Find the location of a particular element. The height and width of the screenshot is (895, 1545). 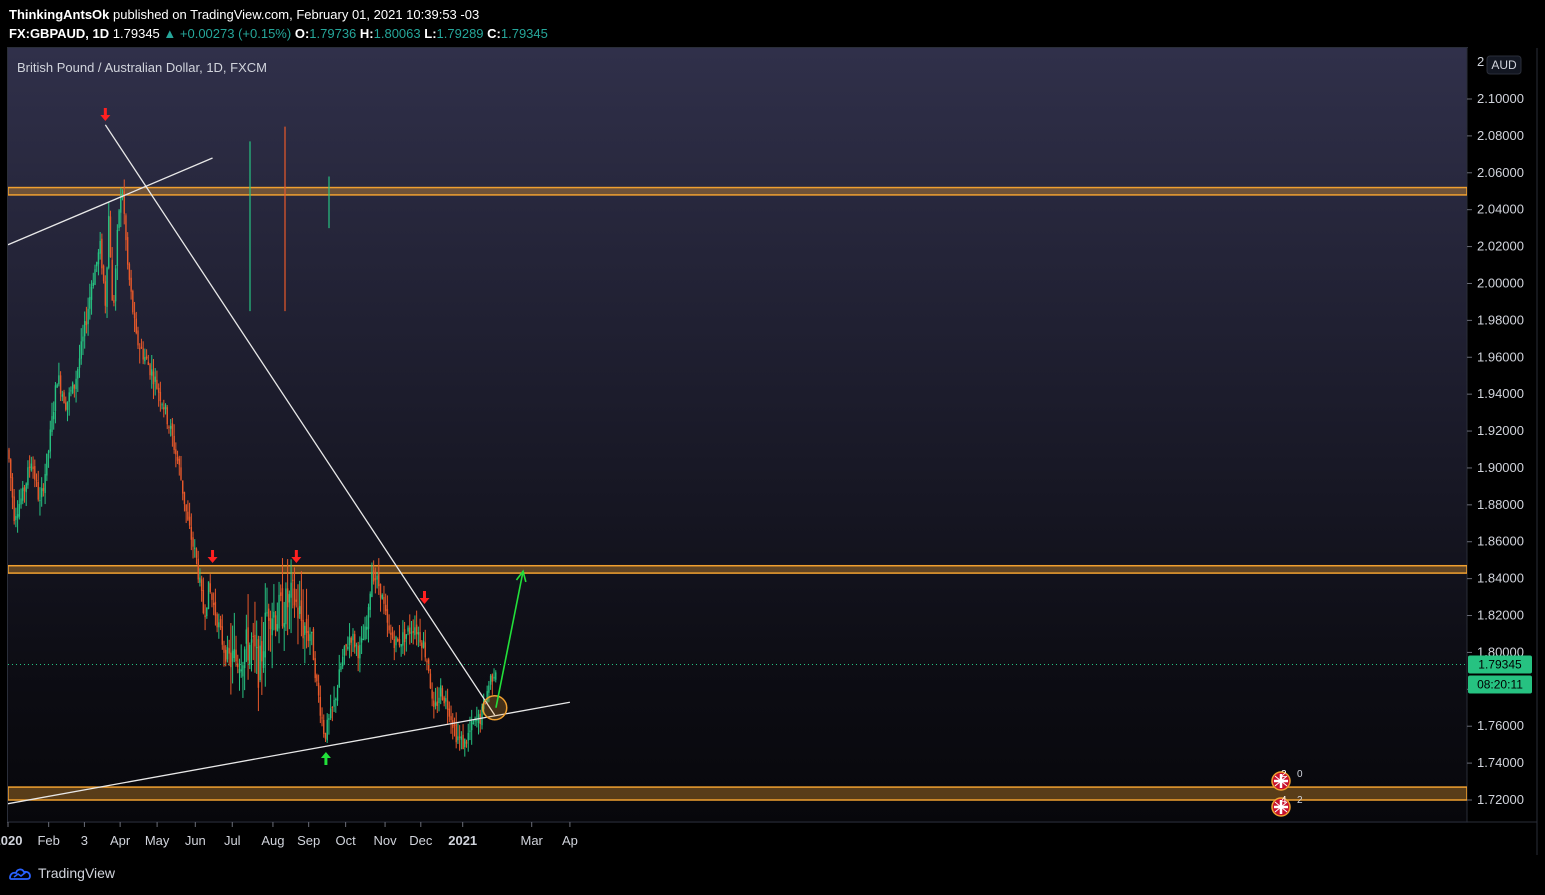

x-tick-label: 2020 is located at coordinates (11, 840).